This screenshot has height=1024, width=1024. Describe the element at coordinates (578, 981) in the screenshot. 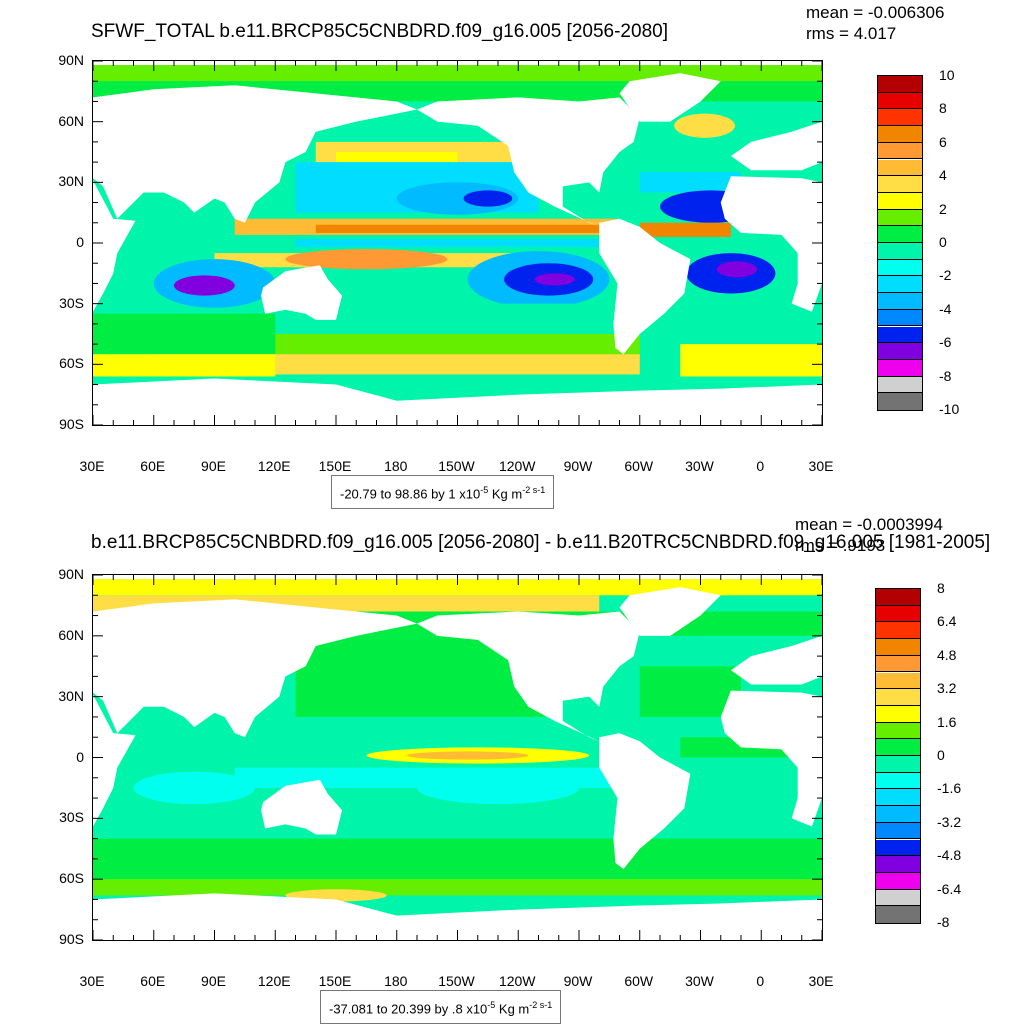

I see `bottom-x-tick-label: 90W` at that location.